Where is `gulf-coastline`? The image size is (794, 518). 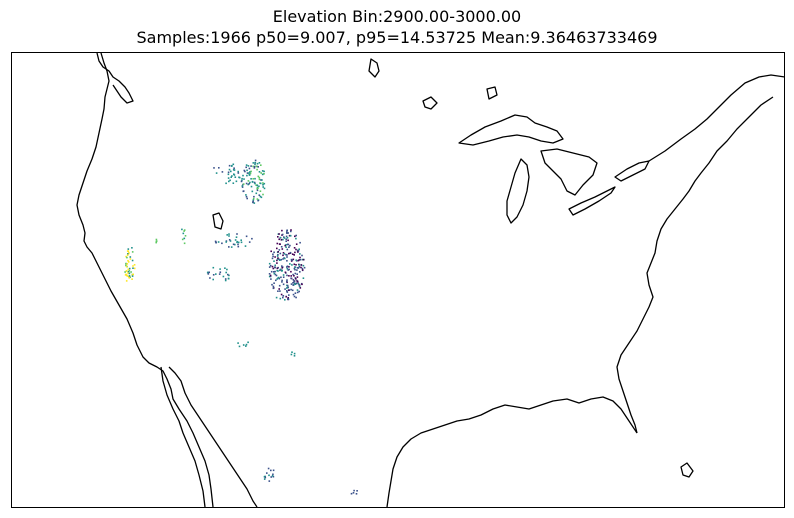 gulf-coastline is located at coordinates (512, 451).